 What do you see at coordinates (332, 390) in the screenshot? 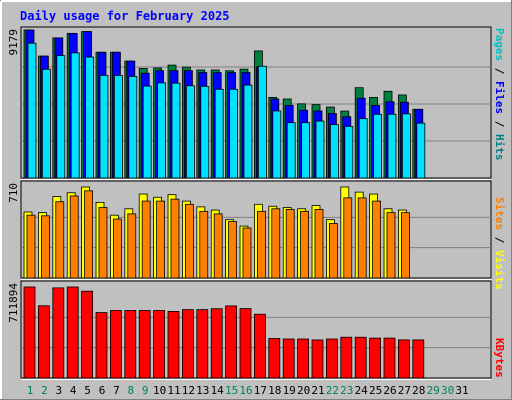
I see `x-tick-label: 22` at bounding box center [332, 390].